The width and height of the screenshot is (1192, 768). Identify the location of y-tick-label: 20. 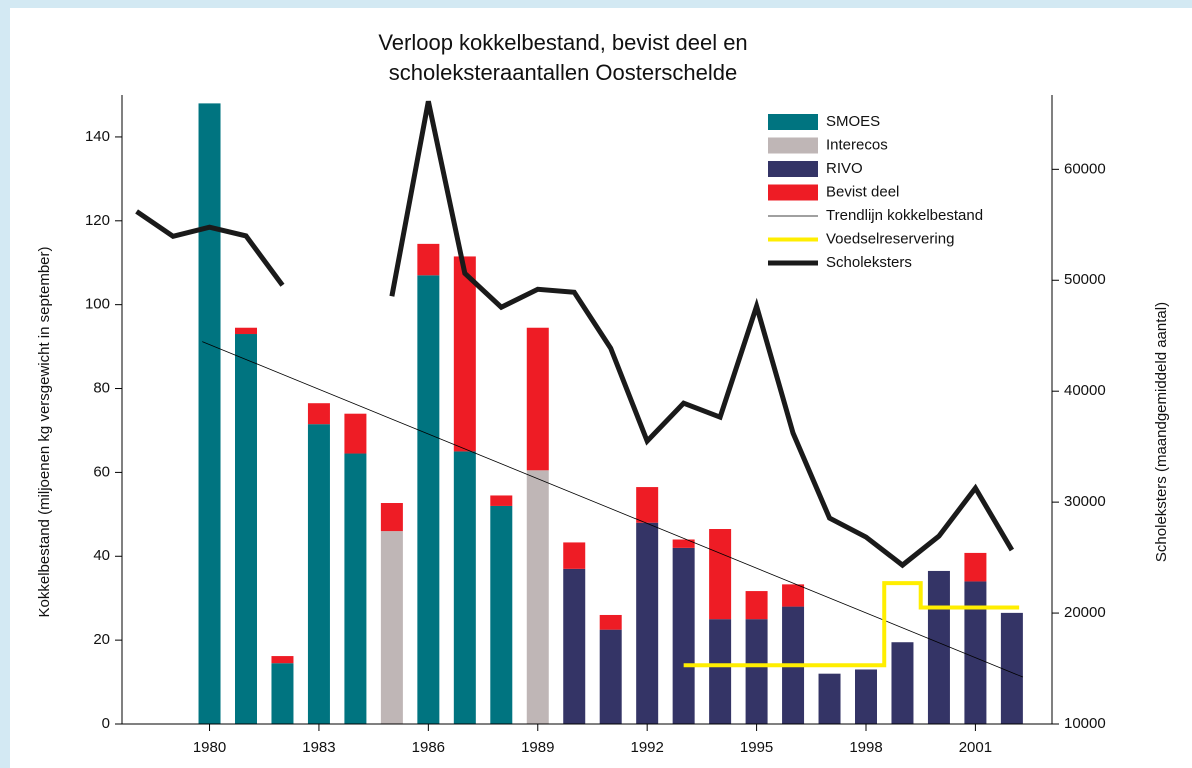
(101, 639).